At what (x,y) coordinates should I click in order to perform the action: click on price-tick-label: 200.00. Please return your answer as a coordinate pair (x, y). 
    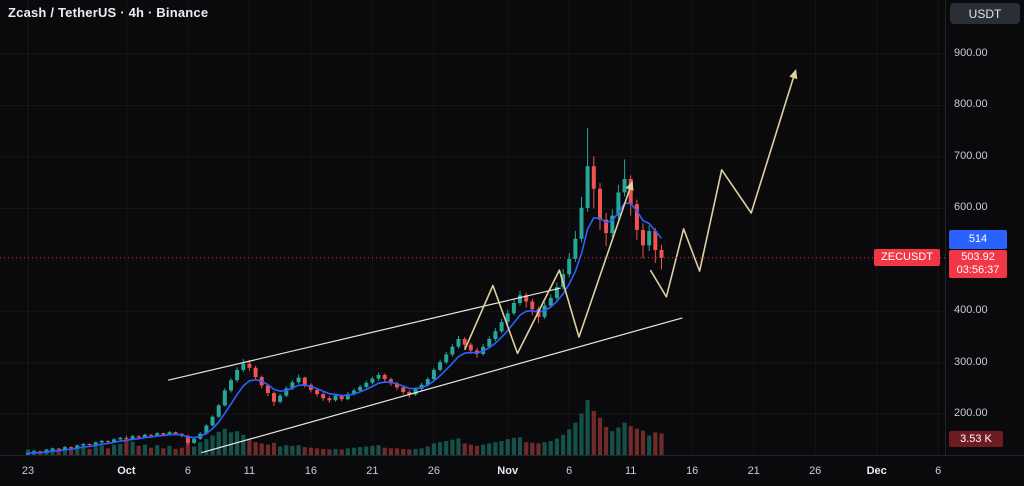
    Looking at the image, I should click on (971, 413).